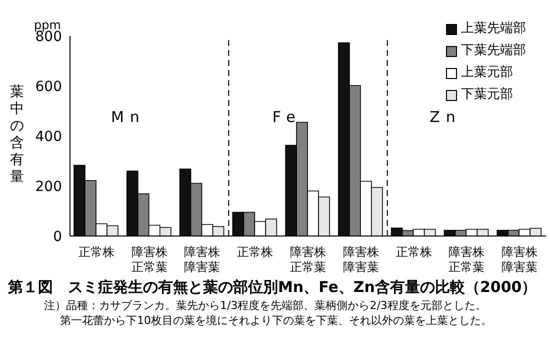 The image size is (550, 339). I want to click on annotation: Mn, so click(128, 117).